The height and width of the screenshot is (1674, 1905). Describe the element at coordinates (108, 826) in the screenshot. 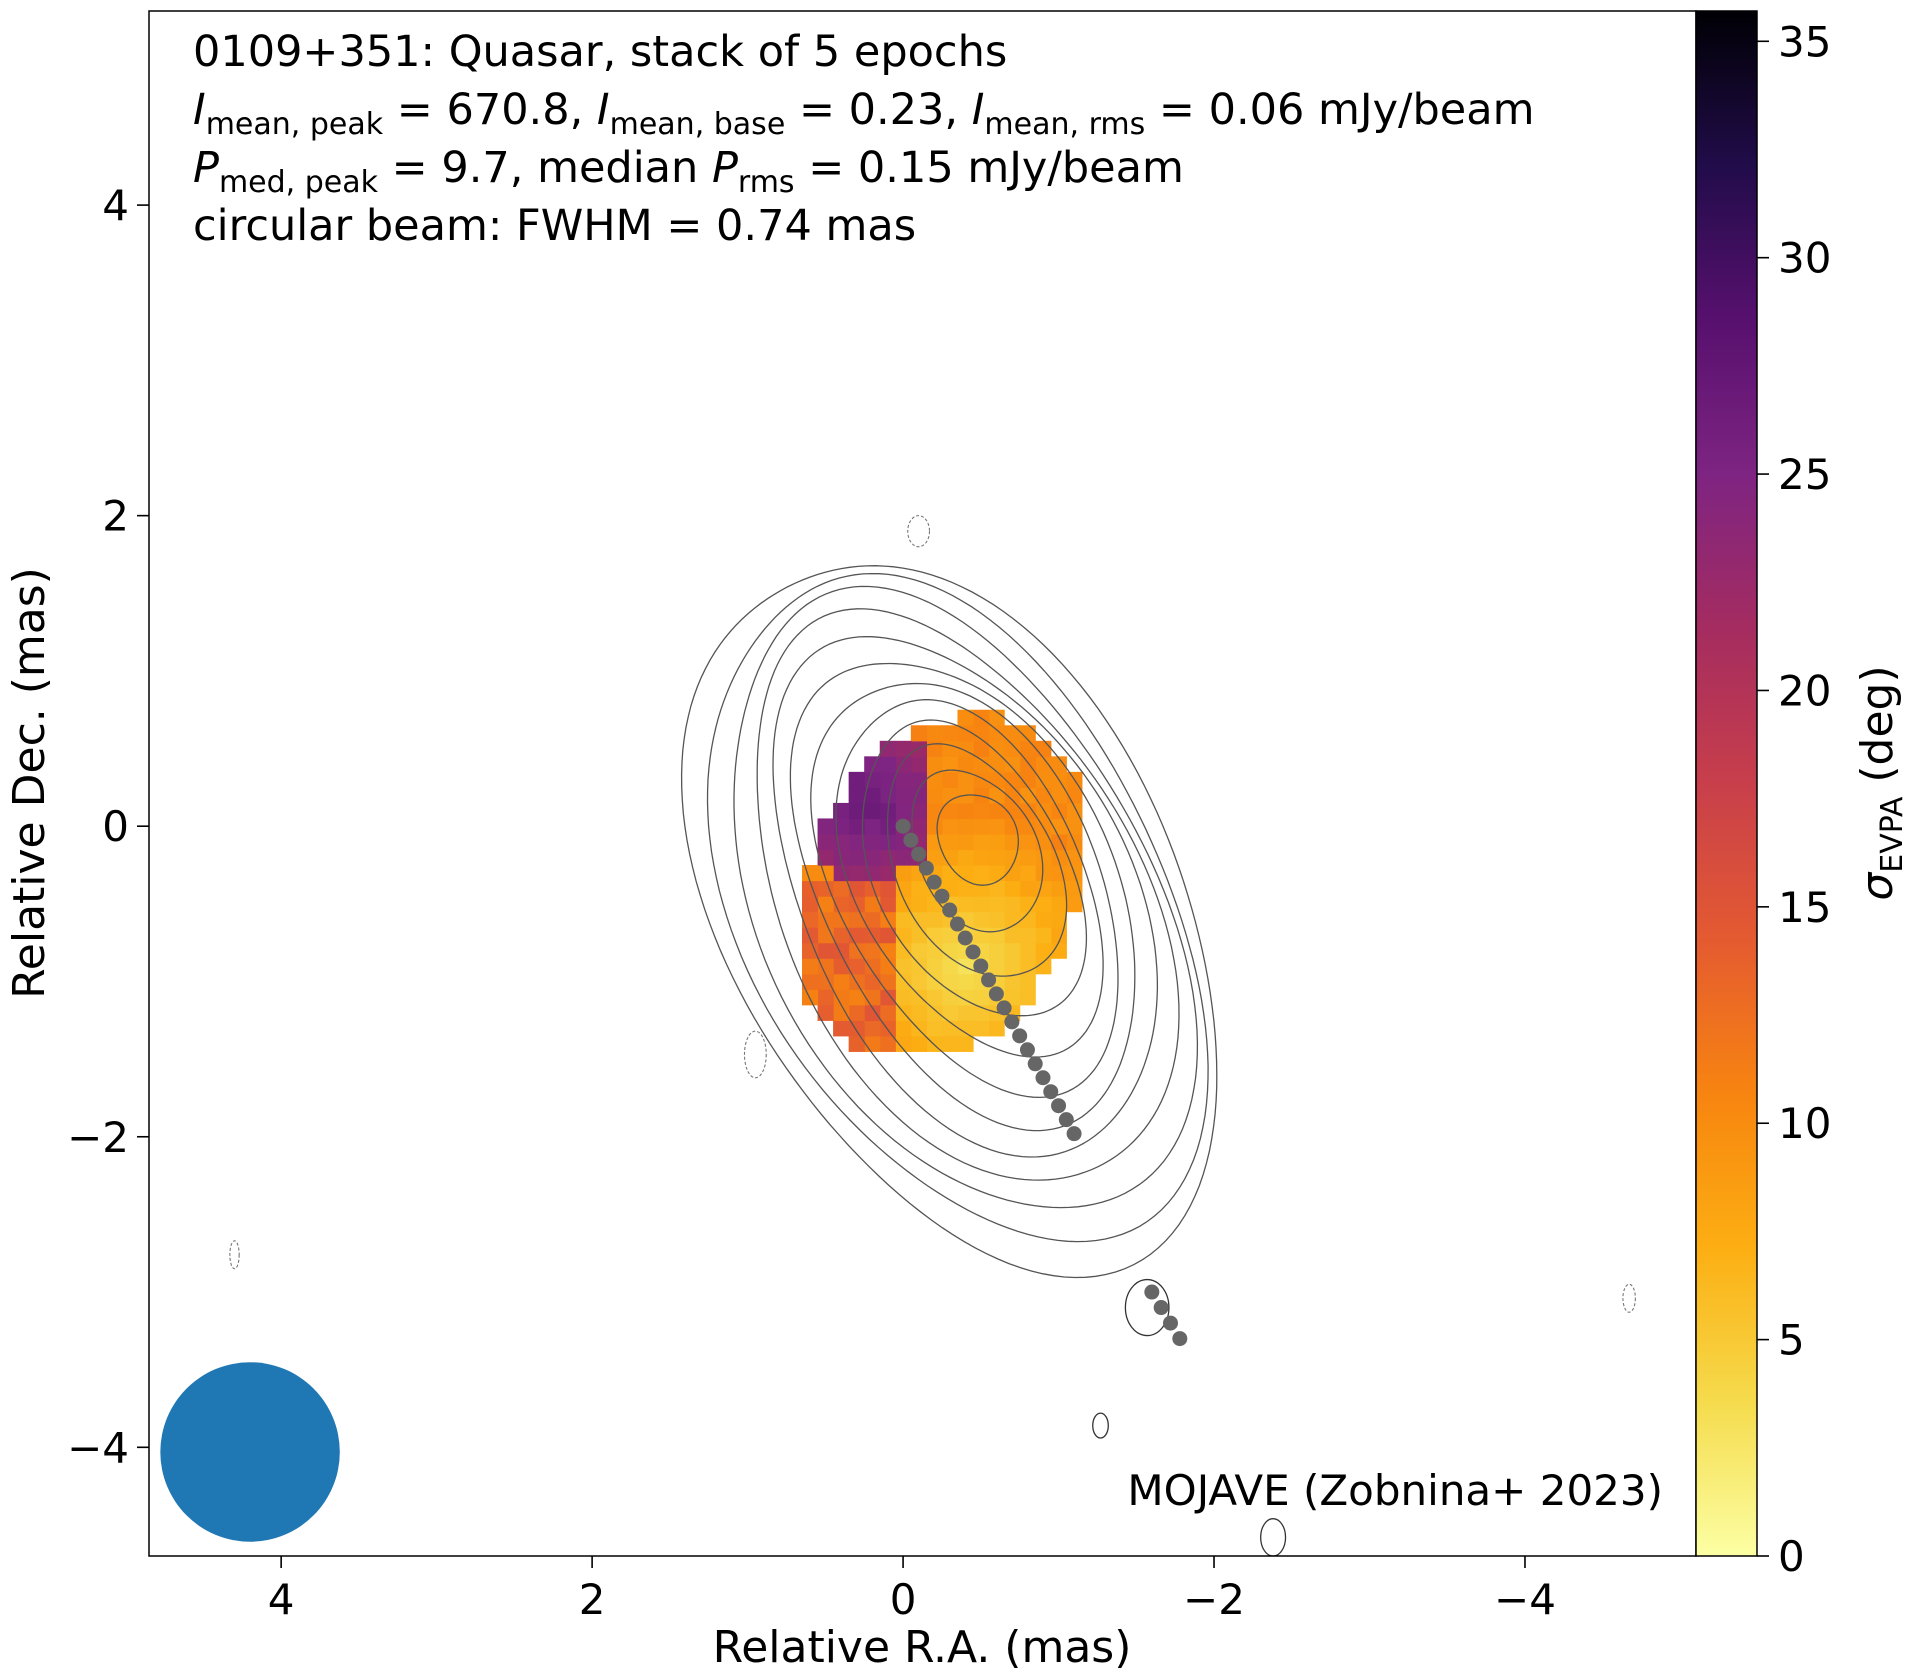

I see `y-axis-ticks: 4 2 0 −2 −4` at that location.